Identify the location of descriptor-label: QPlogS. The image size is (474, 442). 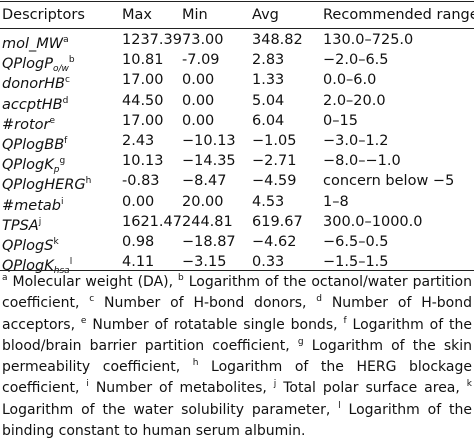
(28, 246).